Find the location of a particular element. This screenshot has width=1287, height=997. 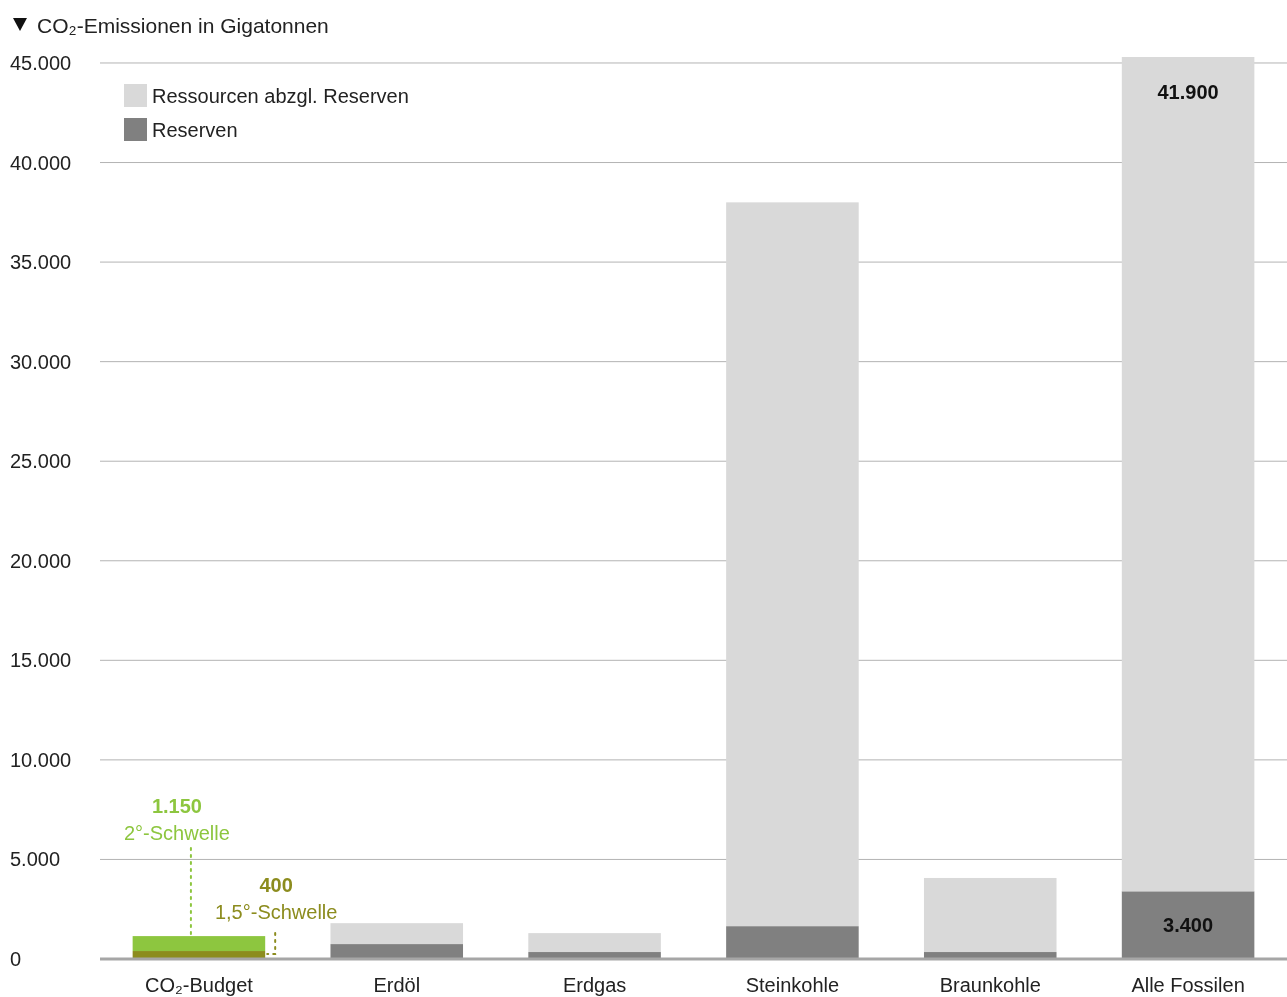

y-tick-label: 30.000 is located at coordinates (41, 361).